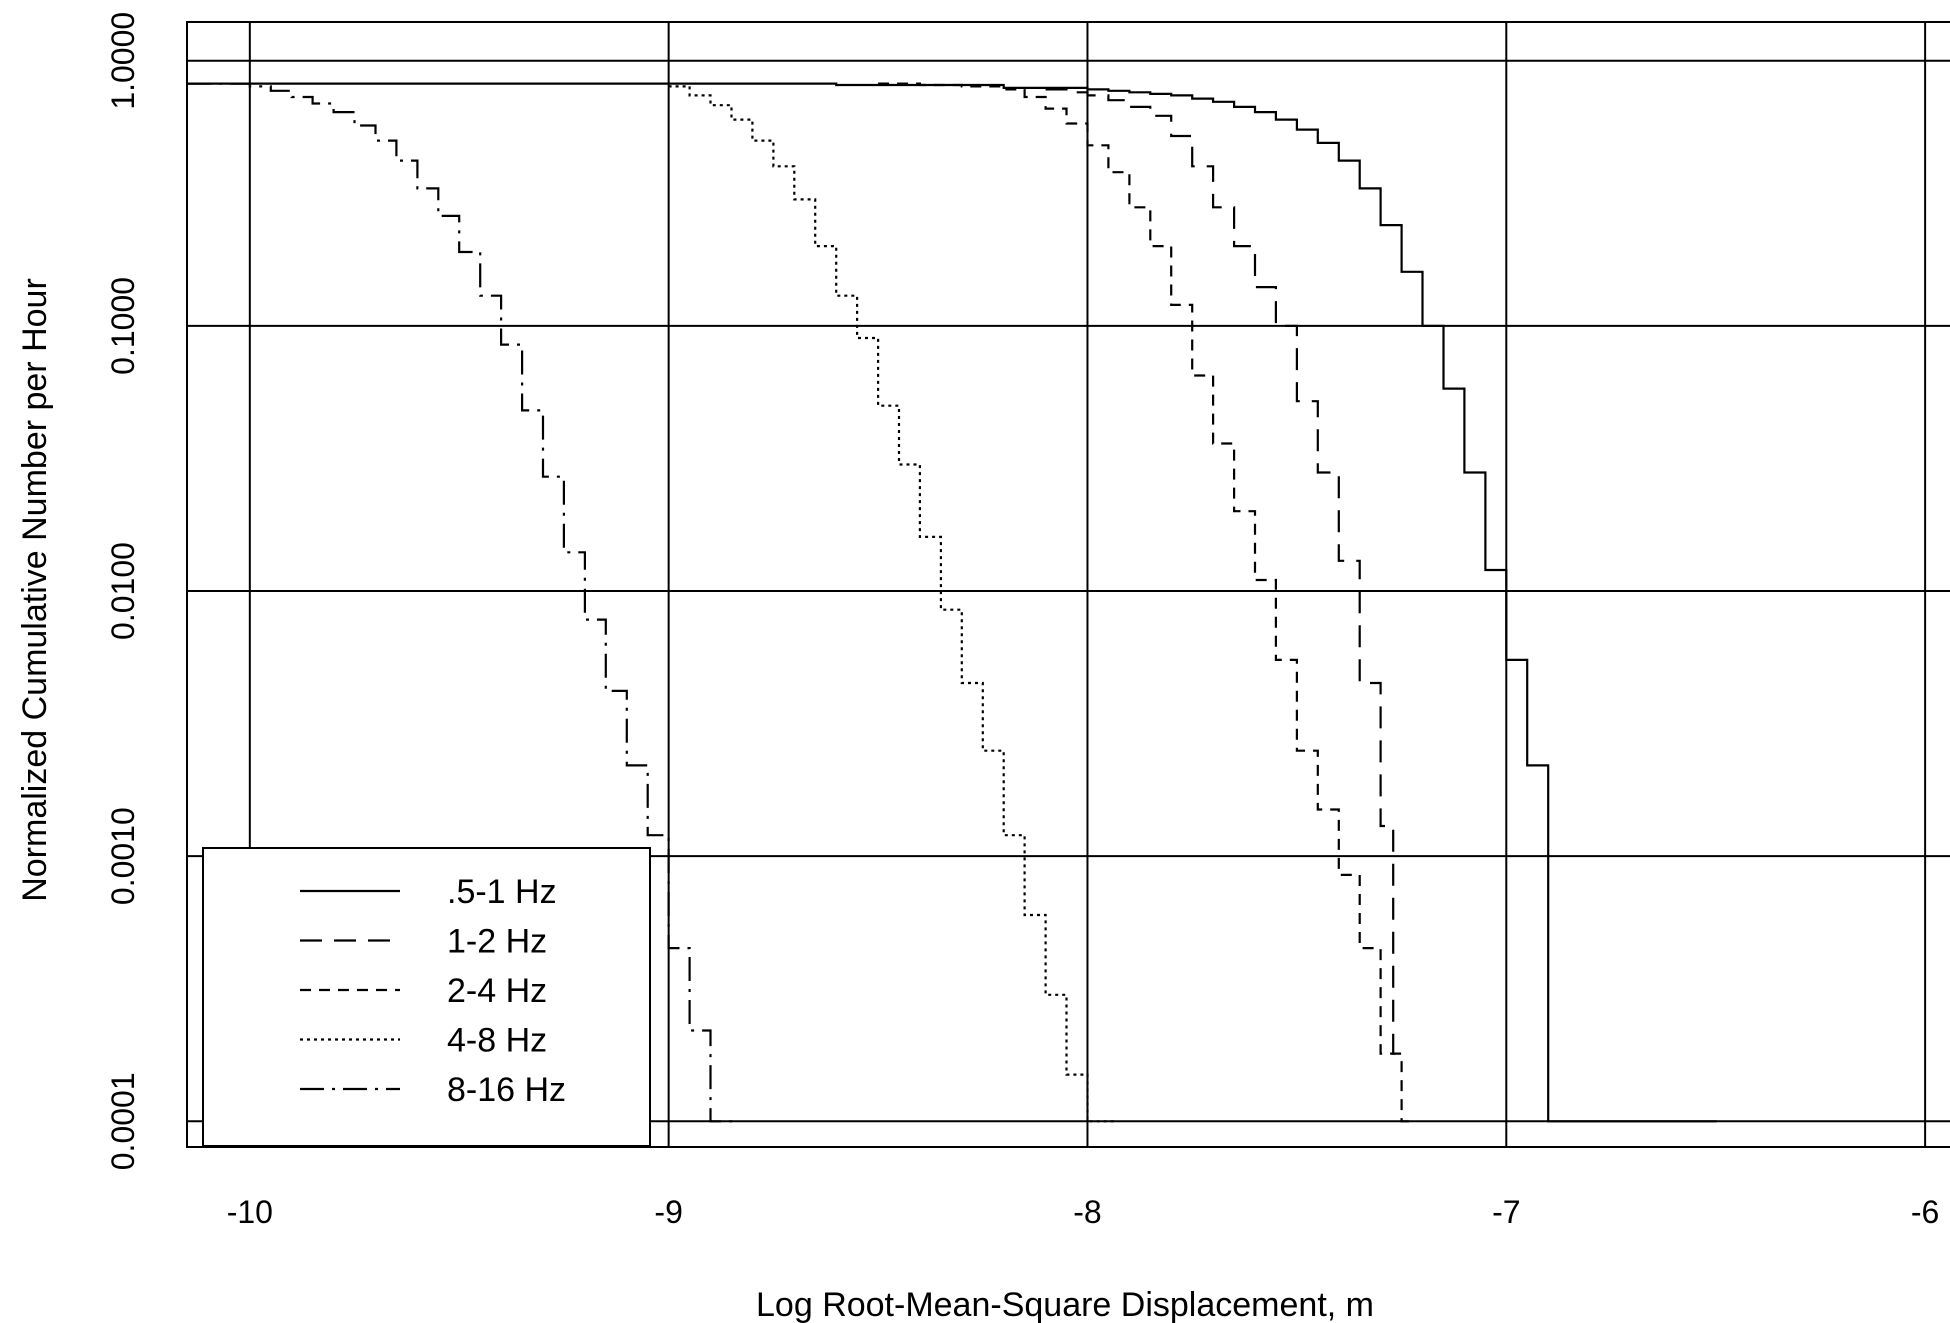 This screenshot has width=1950, height=1323. What do you see at coordinates (1925, 1212) in the screenshot?
I see `x-tick-label-4: -6` at bounding box center [1925, 1212].